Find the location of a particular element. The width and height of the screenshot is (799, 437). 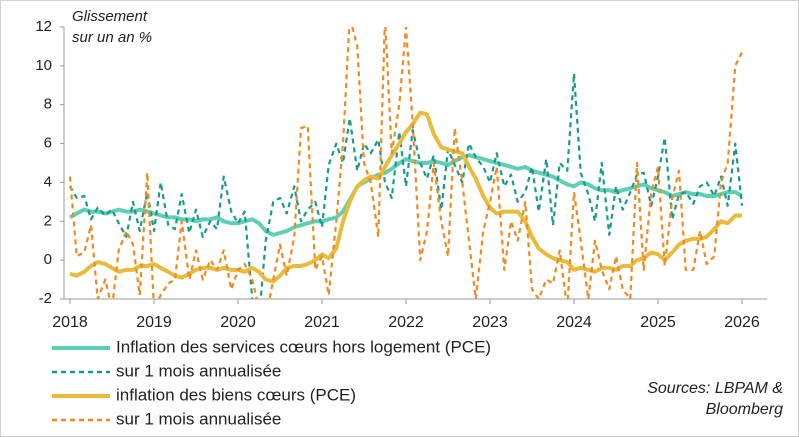

y-tick-label: 2 is located at coordinates (48, 220).